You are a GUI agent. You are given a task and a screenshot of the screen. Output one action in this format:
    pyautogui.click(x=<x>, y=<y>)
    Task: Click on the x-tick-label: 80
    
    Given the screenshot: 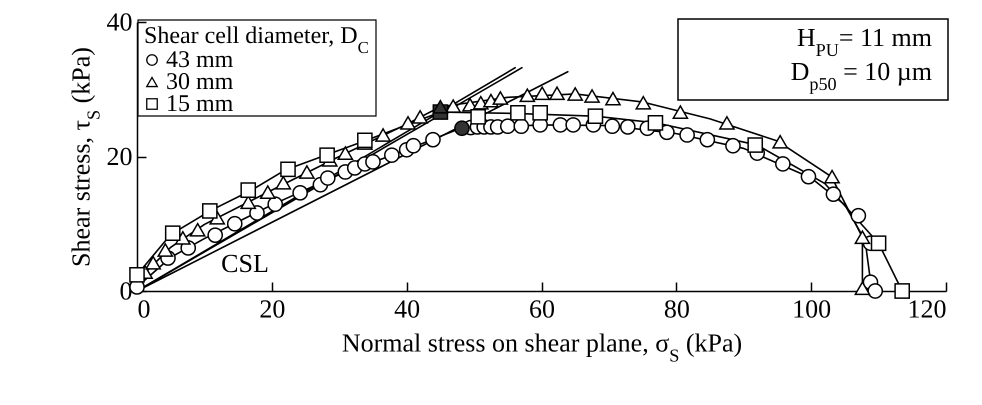 What is the action you would take?
    pyautogui.click(x=677, y=309)
    